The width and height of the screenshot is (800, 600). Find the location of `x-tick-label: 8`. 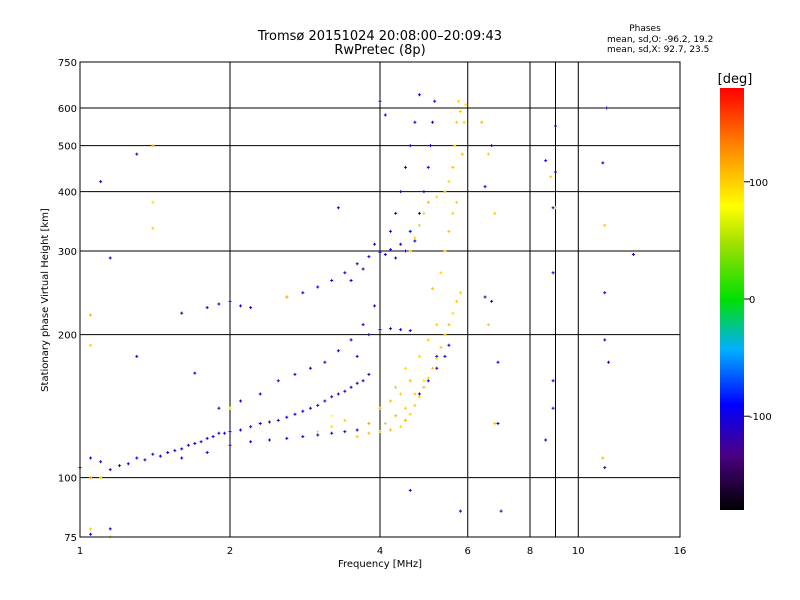

x-tick-label: 8 is located at coordinates (530, 551).